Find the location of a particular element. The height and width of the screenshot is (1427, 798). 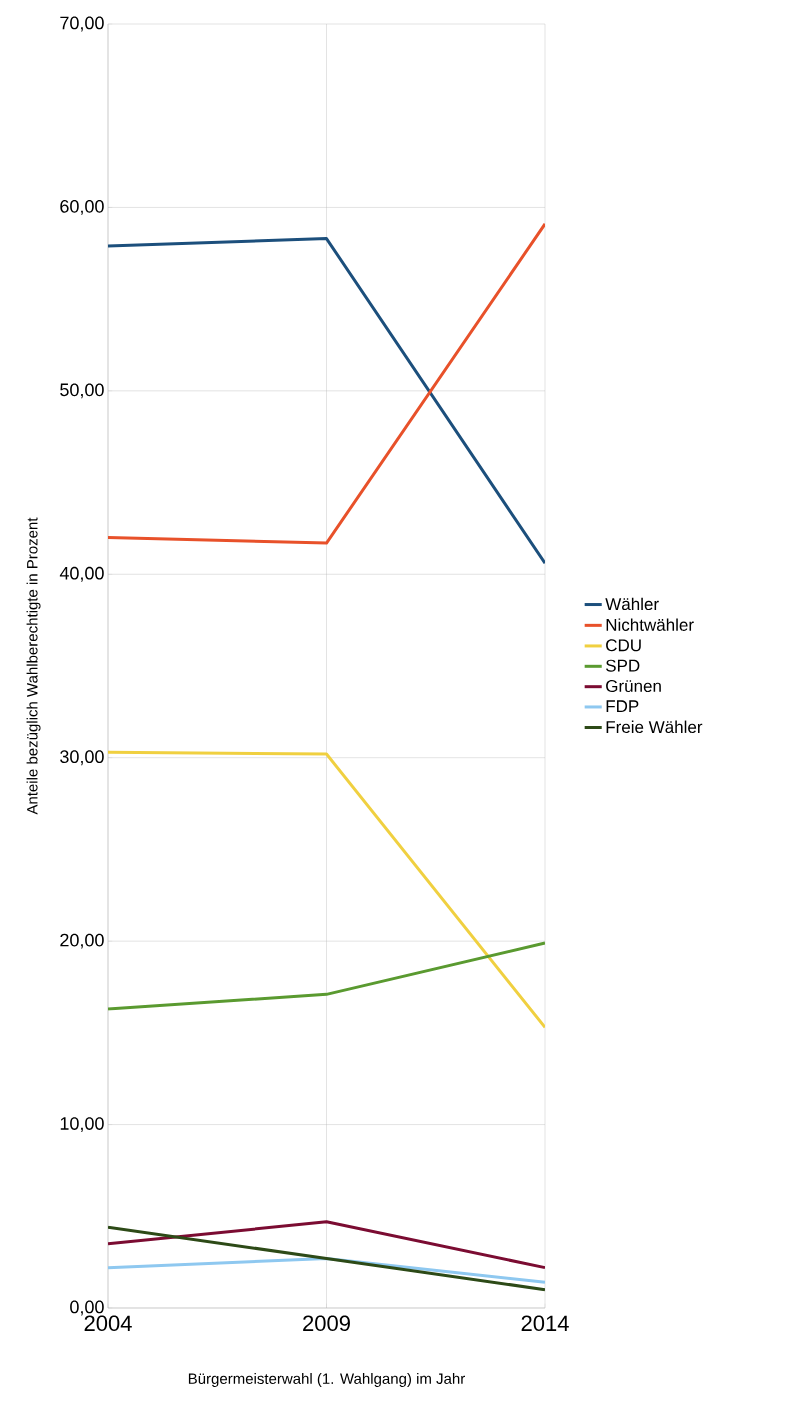

legend-label: FDP is located at coordinates (622, 706).